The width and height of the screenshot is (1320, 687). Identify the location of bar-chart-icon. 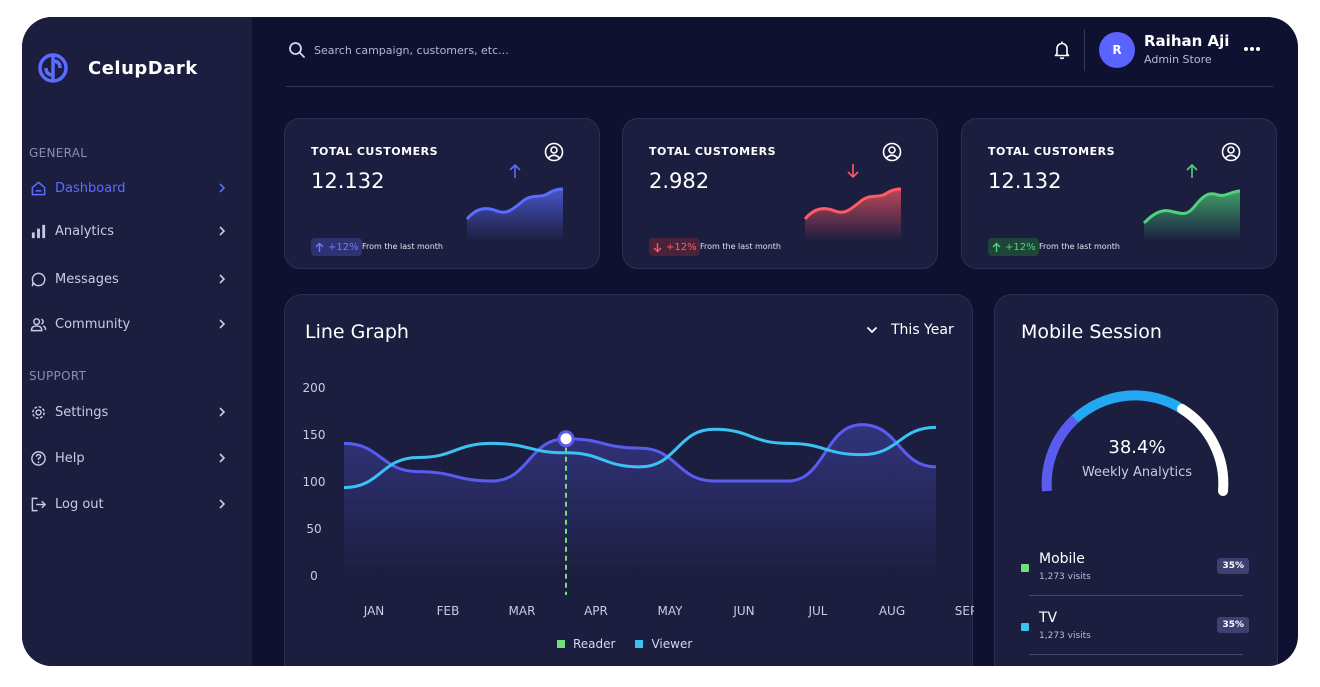
(38, 231).